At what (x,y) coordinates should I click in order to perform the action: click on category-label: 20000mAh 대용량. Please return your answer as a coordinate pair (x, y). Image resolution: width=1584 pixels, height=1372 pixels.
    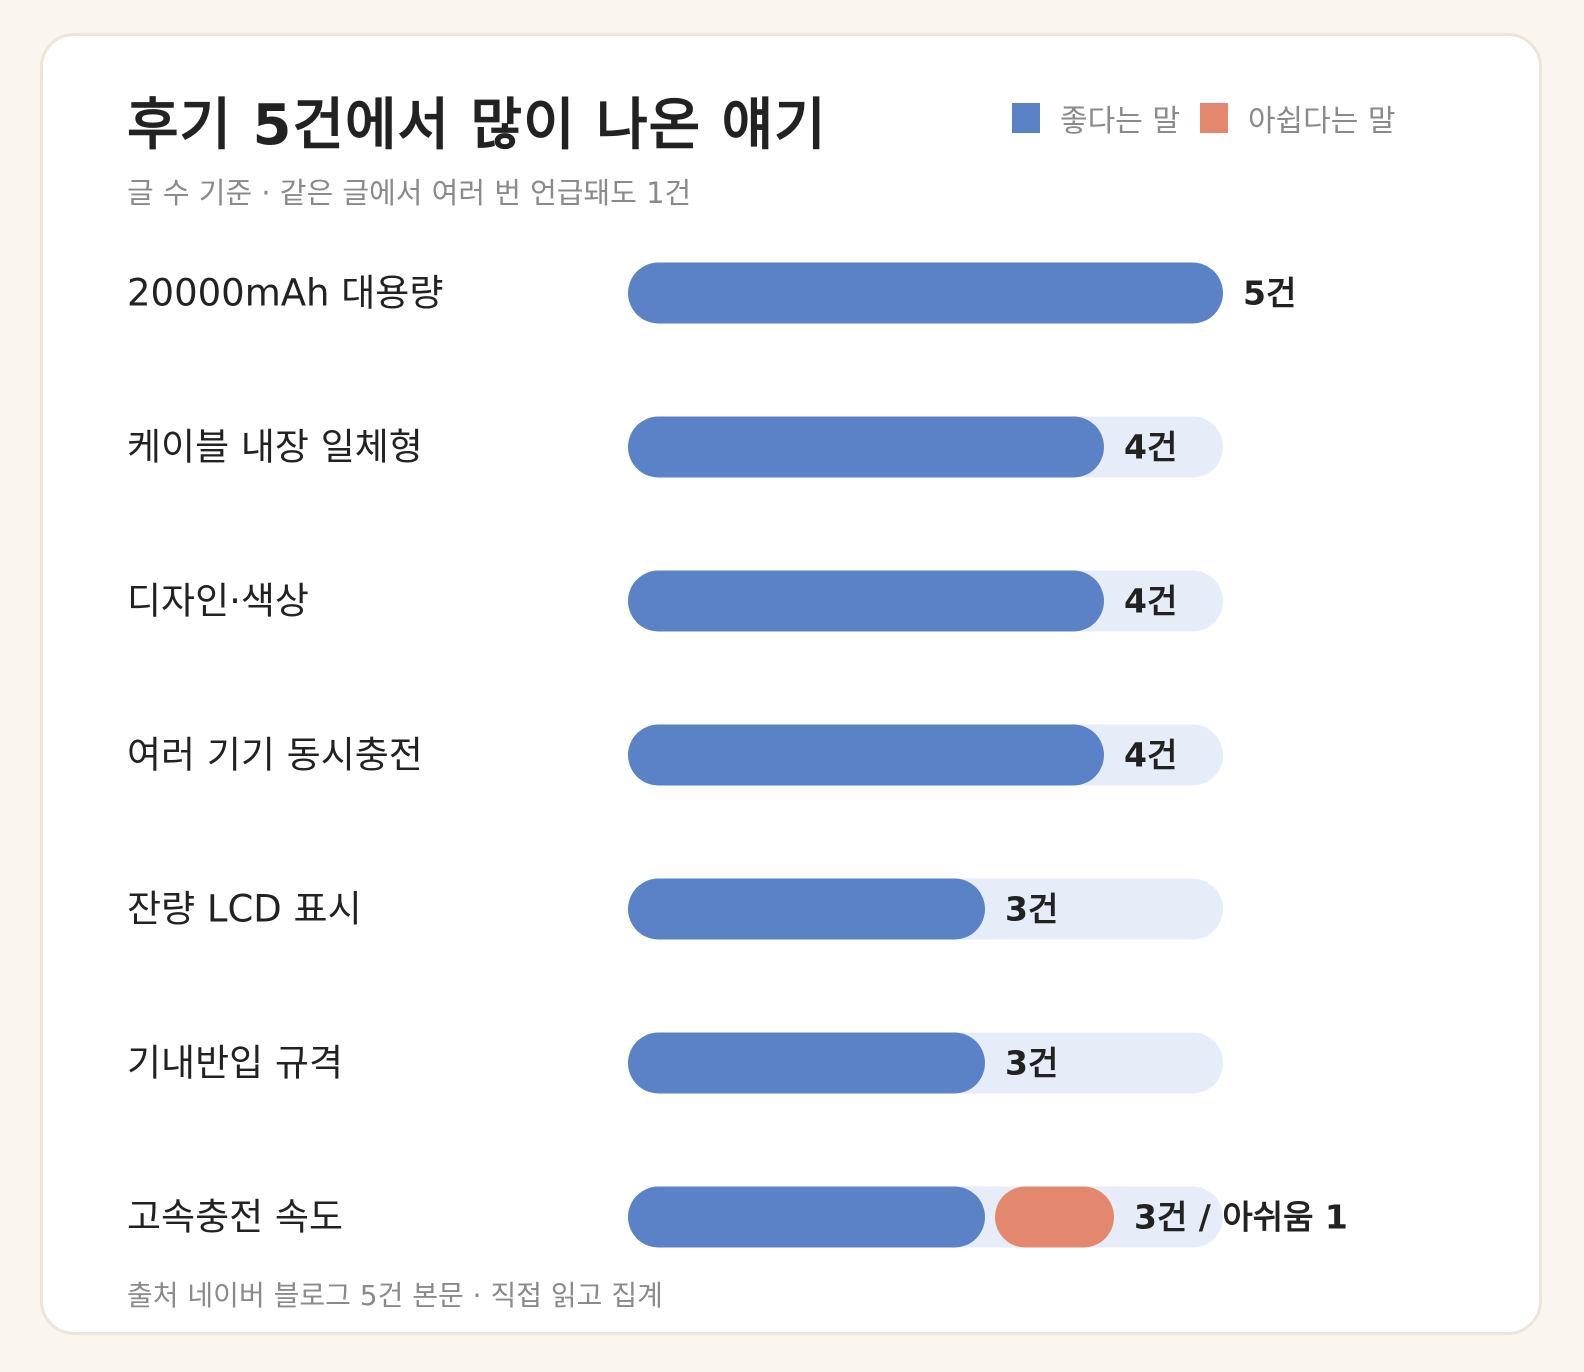
    Looking at the image, I should click on (285, 293).